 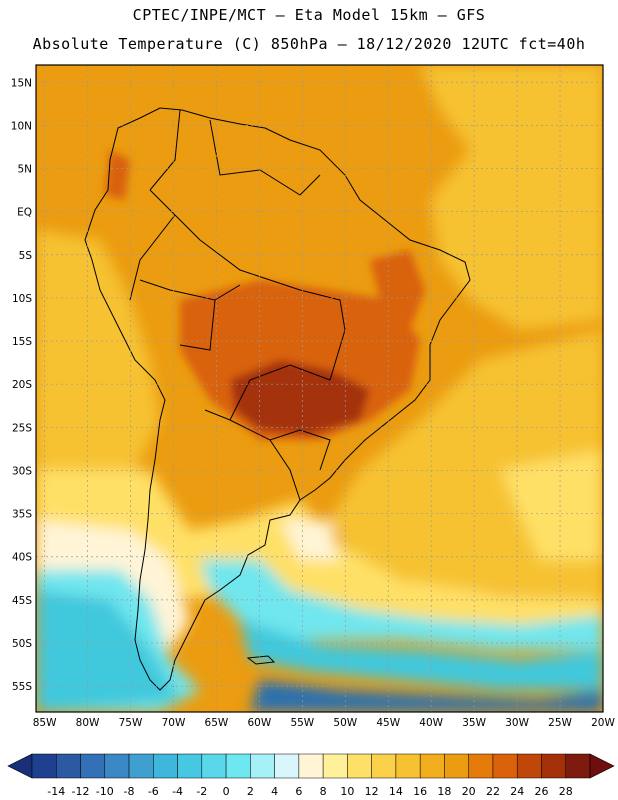 I want to click on colorbar-label: 16, so click(x=420, y=791).